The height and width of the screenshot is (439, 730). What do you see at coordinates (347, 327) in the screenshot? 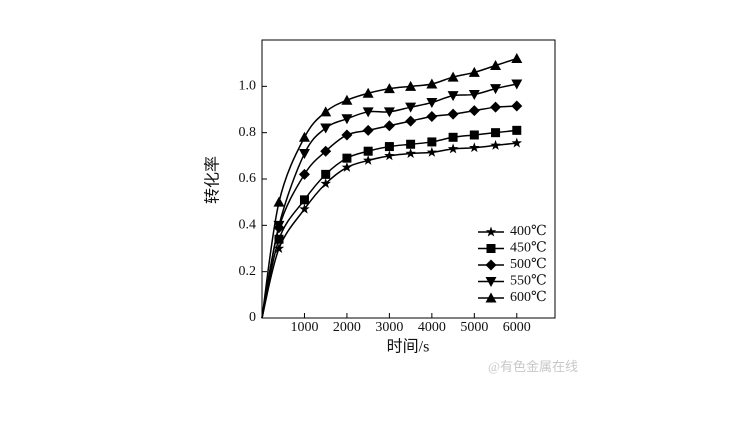
I see `x-tick-label: 2000` at bounding box center [347, 327].